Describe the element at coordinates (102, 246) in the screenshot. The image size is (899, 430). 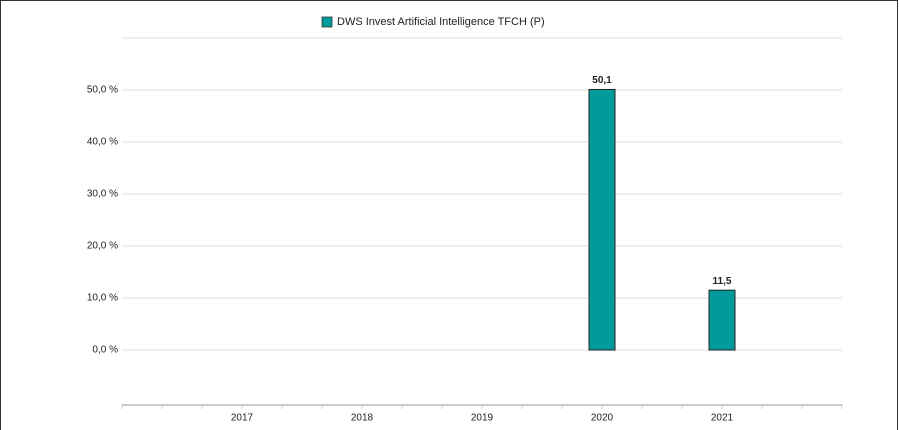
I see `y-tick-label: 20,0 %` at that location.